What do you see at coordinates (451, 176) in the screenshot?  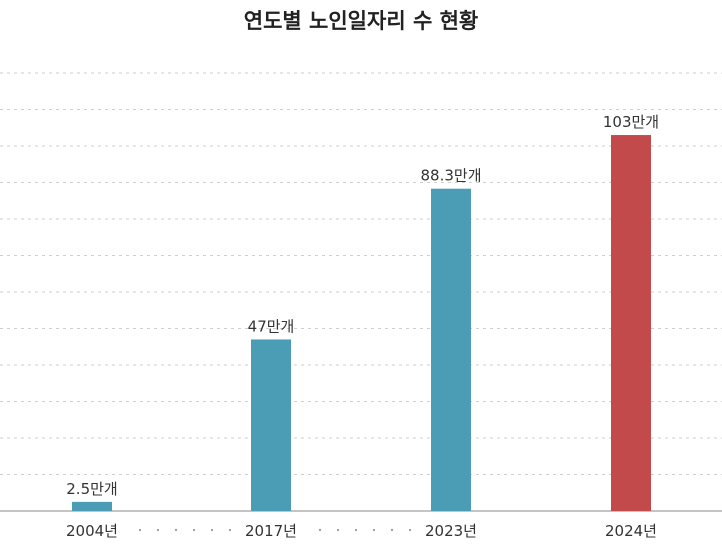 I see `data-label: 88.3만개` at bounding box center [451, 176].